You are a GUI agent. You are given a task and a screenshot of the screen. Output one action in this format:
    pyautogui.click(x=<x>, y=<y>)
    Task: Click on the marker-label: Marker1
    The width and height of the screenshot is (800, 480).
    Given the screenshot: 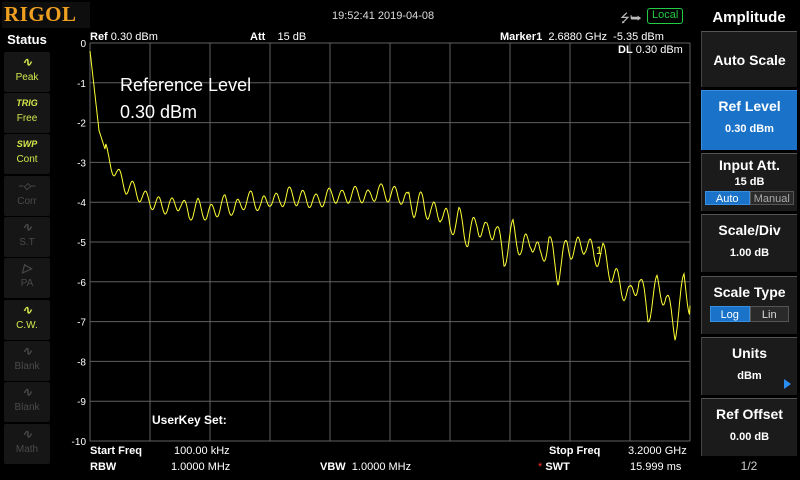 What is the action you would take?
    pyautogui.click(x=521, y=37)
    